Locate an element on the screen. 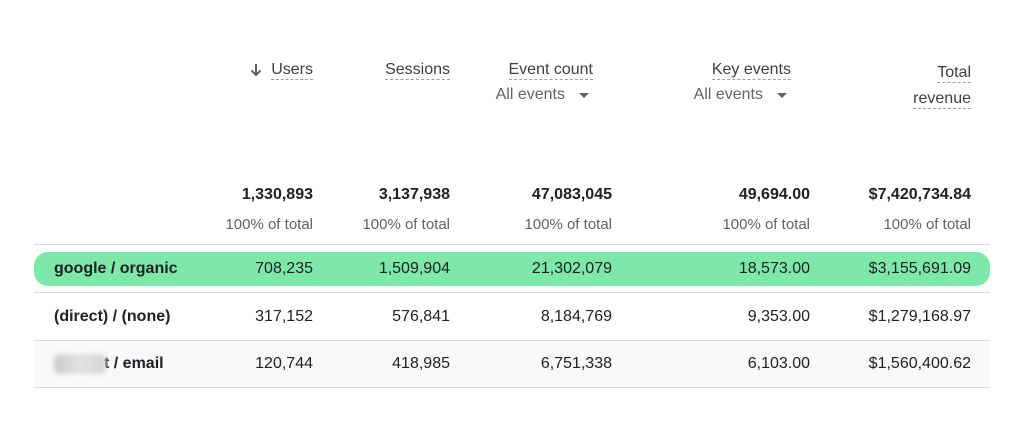 The width and height of the screenshot is (1024, 448). event-count-filter-dropdown: All events is located at coordinates (544, 95).